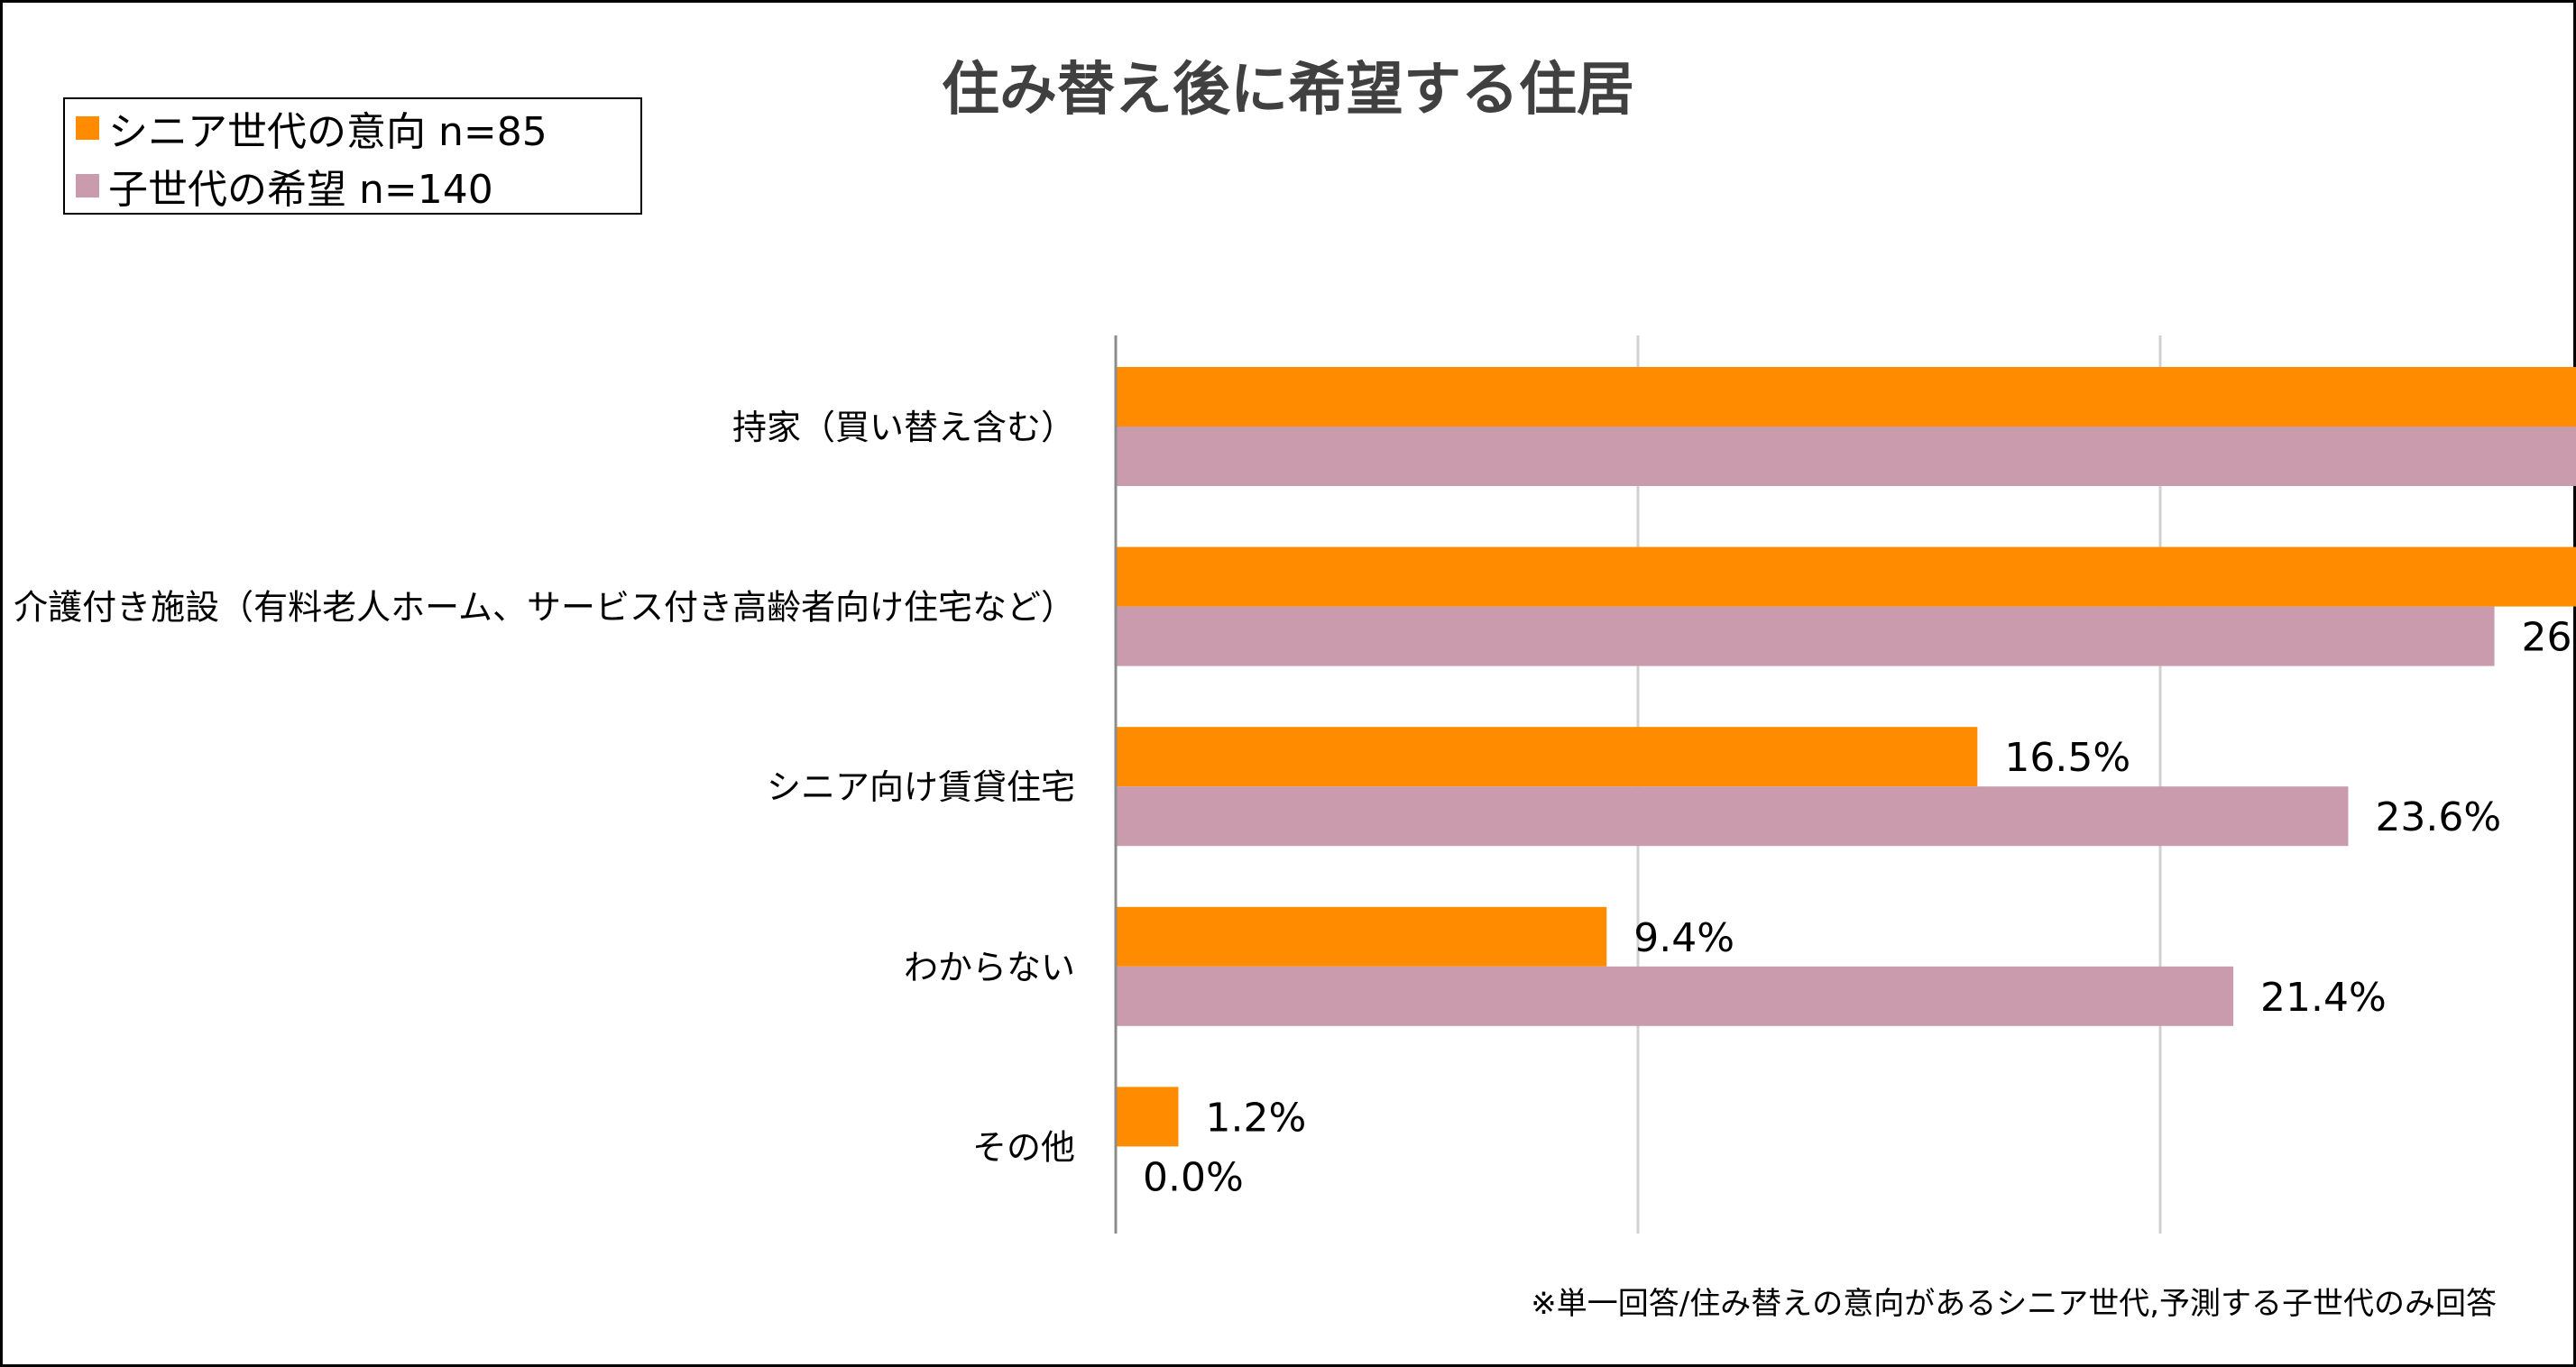 This screenshot has width=2576, height=1367. I want to click on data-label: 1.2%, so click(1256, 1118).